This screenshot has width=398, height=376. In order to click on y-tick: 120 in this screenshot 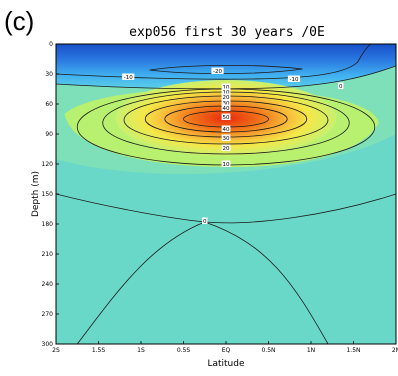, I will do `click(50, 164)`.